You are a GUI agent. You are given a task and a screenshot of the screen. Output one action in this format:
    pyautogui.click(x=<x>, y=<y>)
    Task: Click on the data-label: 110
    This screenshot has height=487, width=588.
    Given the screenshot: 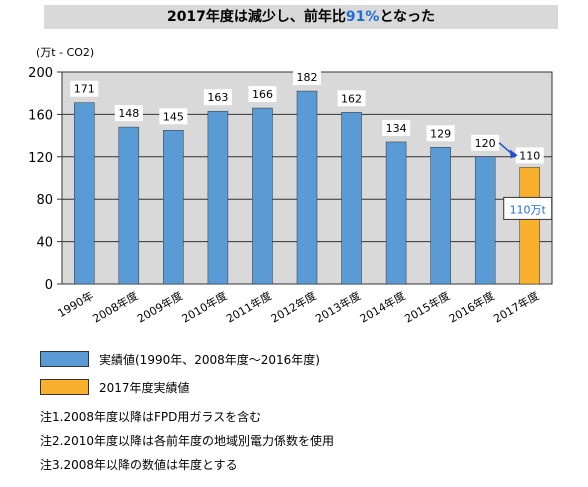 What is the action you would take?
    pyautogui.click(x=529, y=155)
    